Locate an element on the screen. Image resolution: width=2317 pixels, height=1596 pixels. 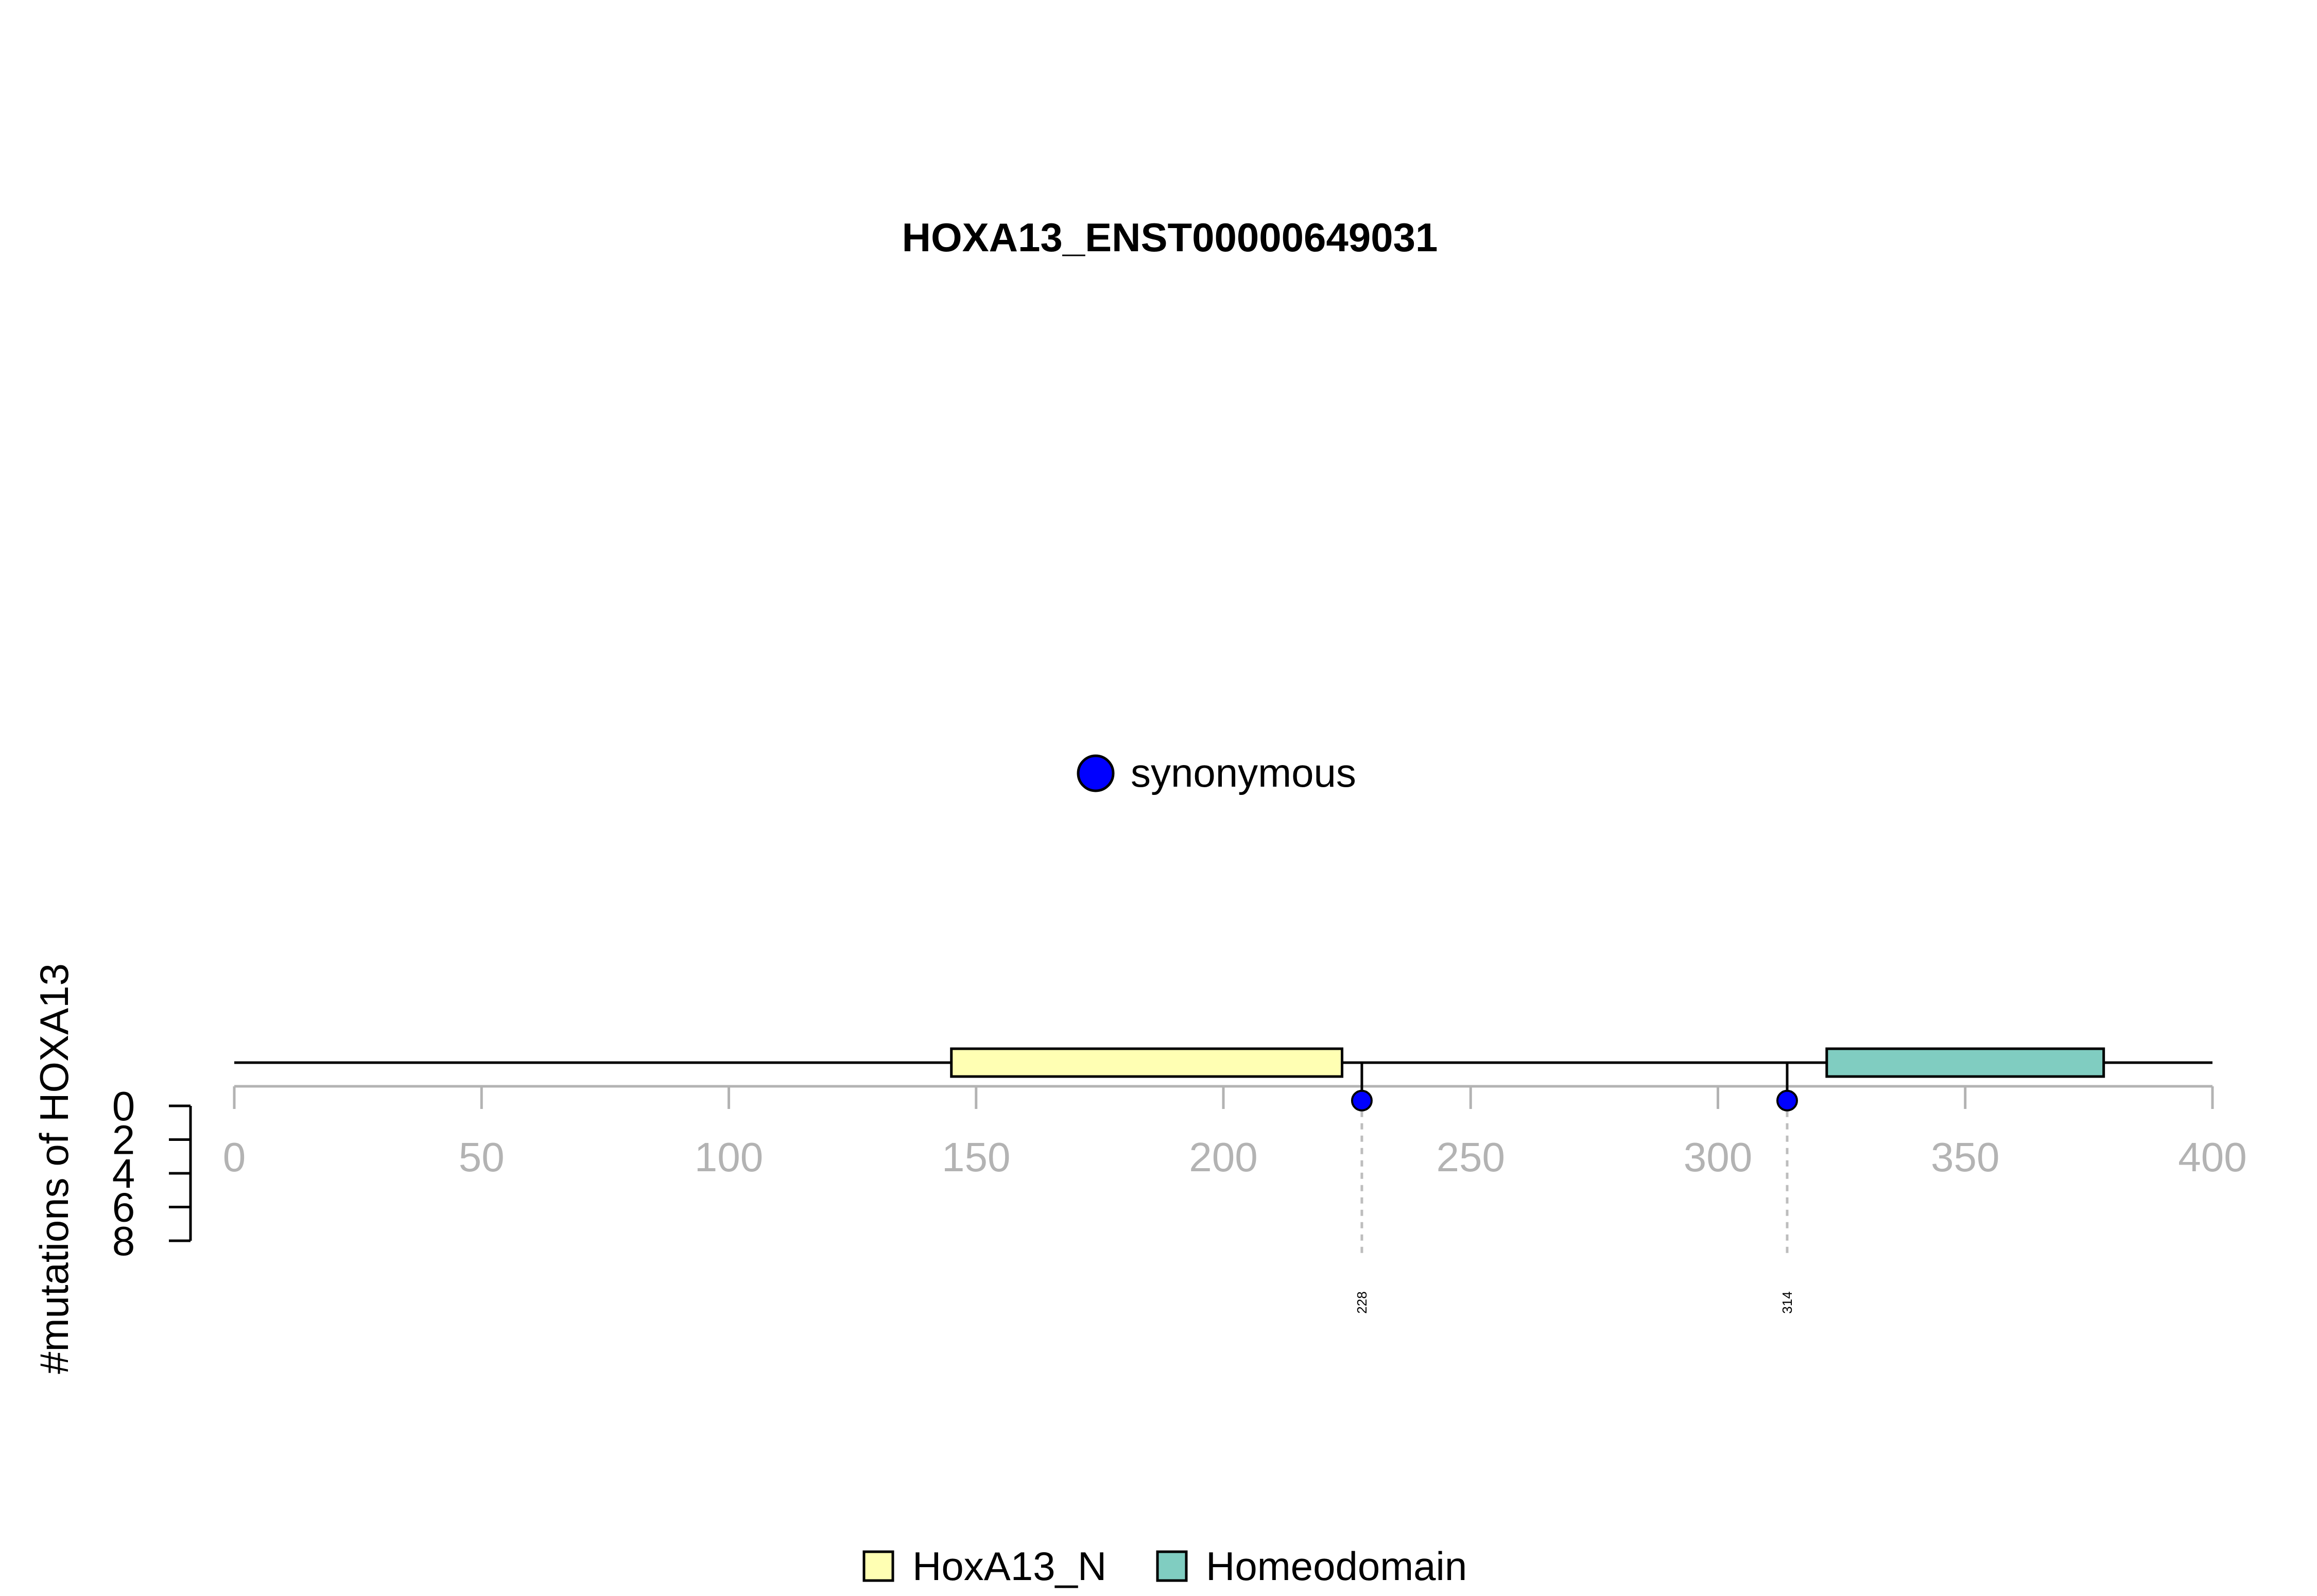
chart-title: HOXA13_ENST00000649031 is located at coordinates (1170, 238).